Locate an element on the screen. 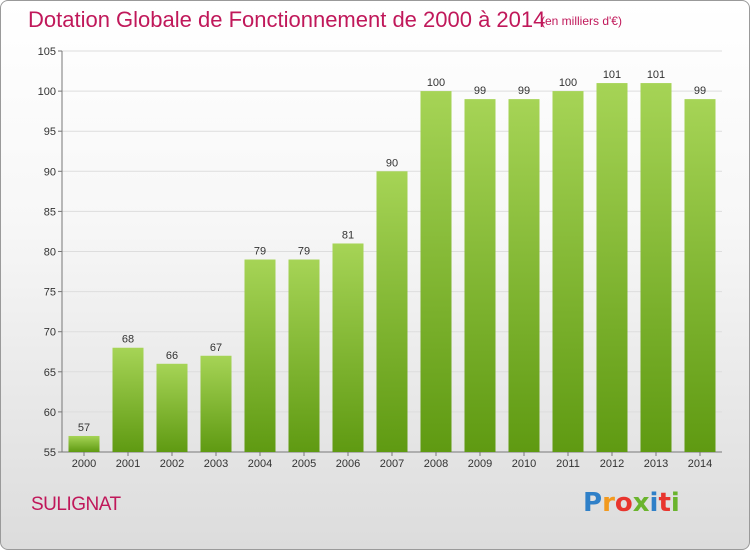 The image size is (750, 550). y-tick-label: 75 is located at coordinates (50, 293).